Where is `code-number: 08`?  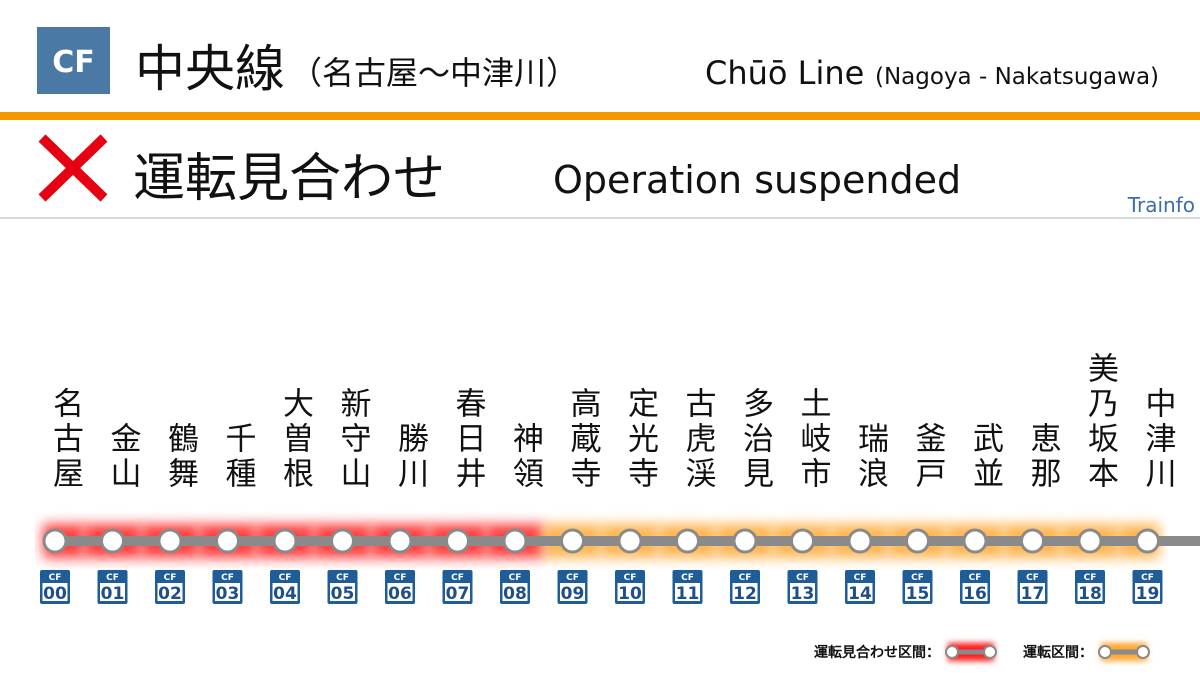
code-number: 08 is located at coordinates (515, 594).